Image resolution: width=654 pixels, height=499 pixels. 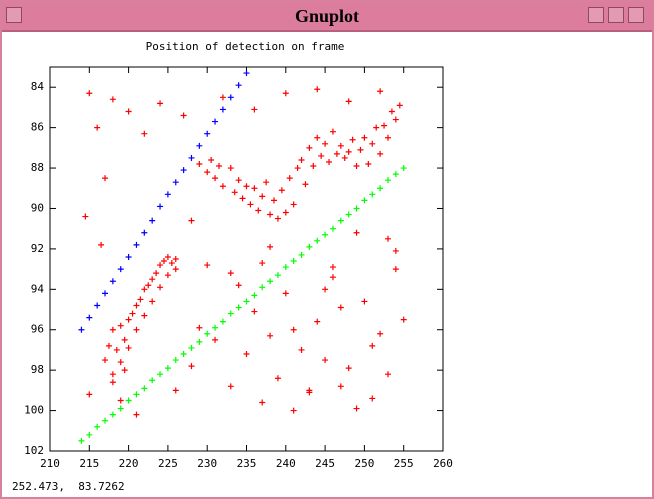 What do you see at coordinates (129, 463) in the screenshot?
I see `x-tick-label: 220` at bounding box center [129, 463].